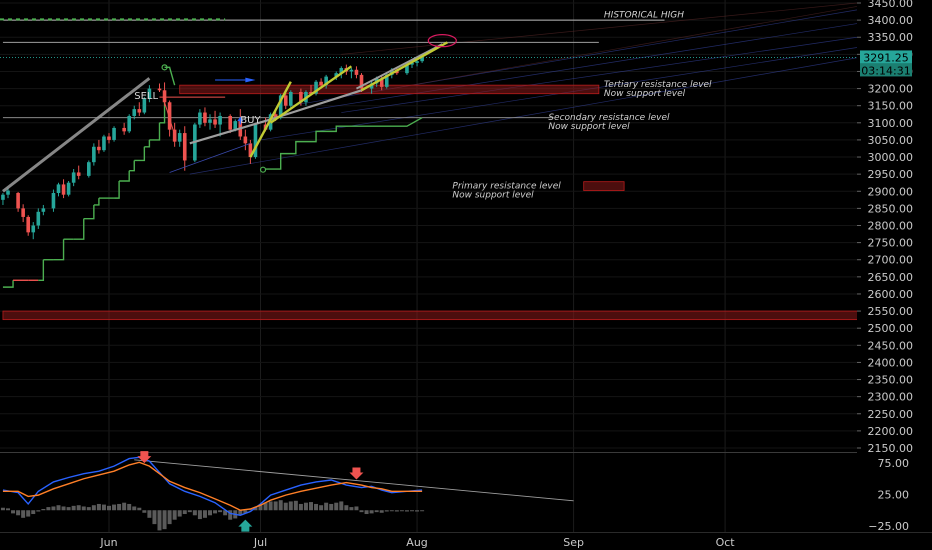 The height and width of the screenshot is (550, 932). What do you see at coordinates (885, 70) in the screenshot?
I see `countdown-value: 03:14:31` at bounding box center [885, 70].